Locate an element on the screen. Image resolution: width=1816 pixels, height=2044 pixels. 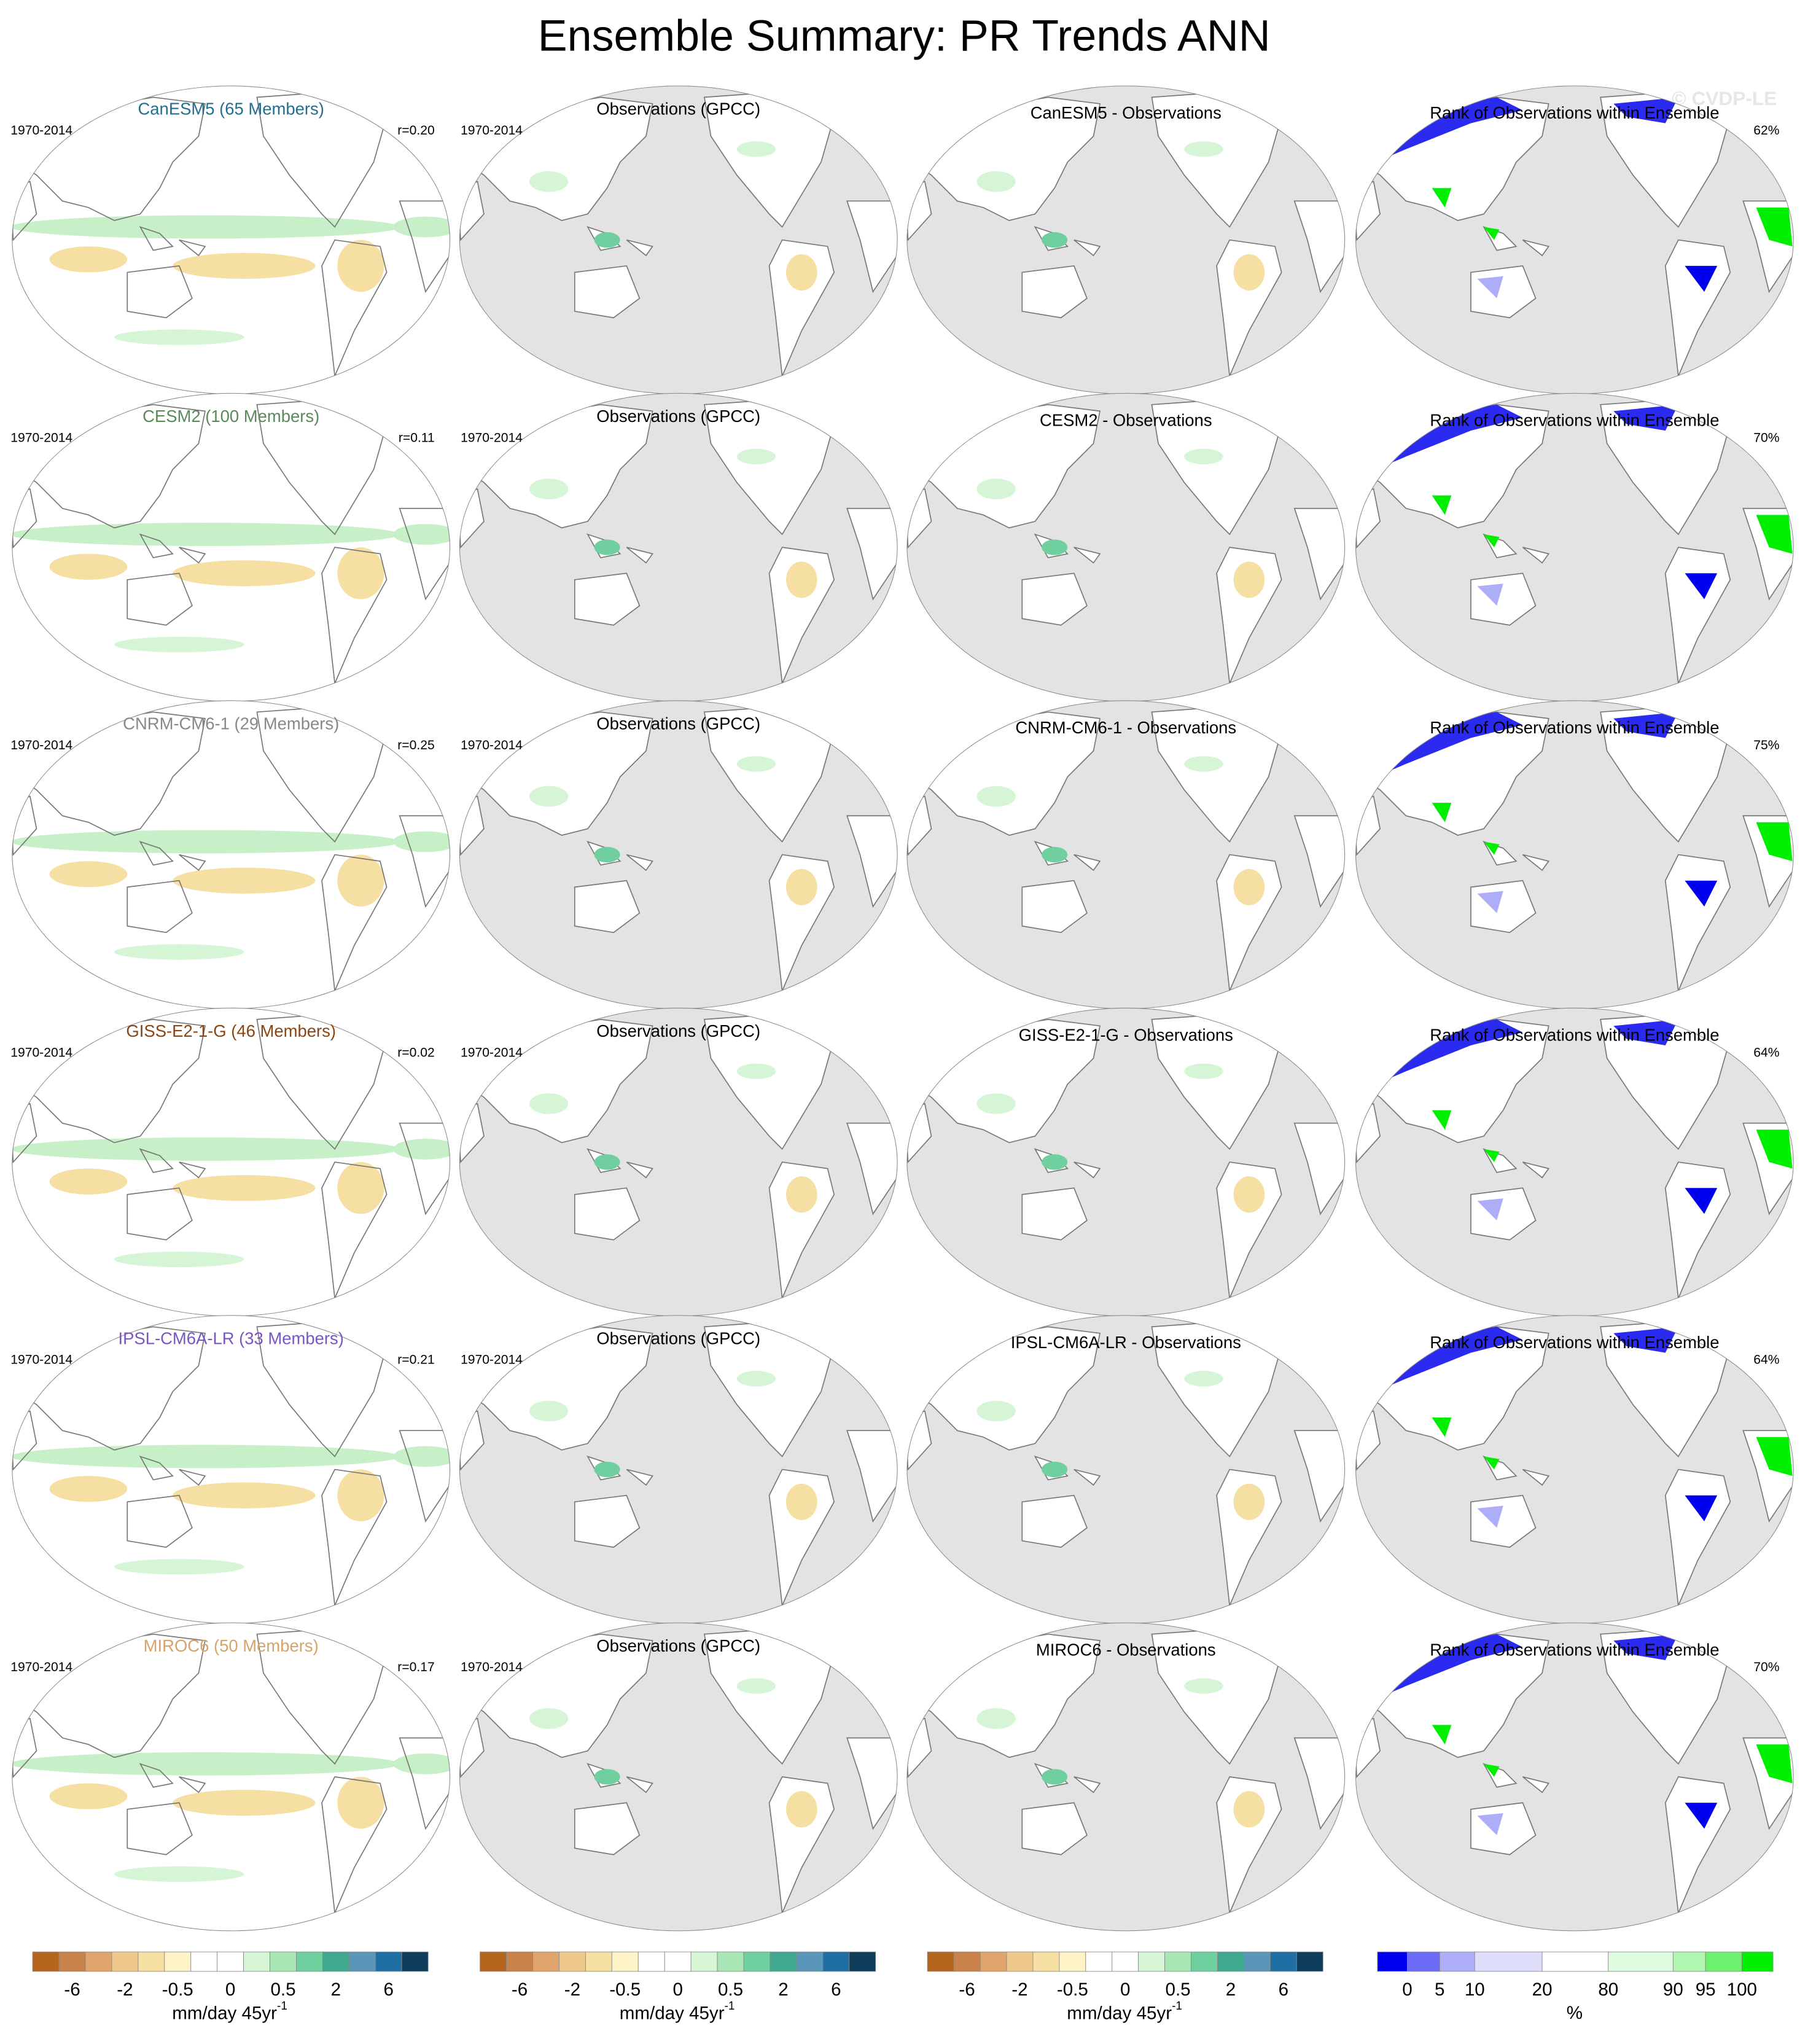
figure-title: Ensemble Summary: PR Trends ANN is located at coordinates (904, 35).